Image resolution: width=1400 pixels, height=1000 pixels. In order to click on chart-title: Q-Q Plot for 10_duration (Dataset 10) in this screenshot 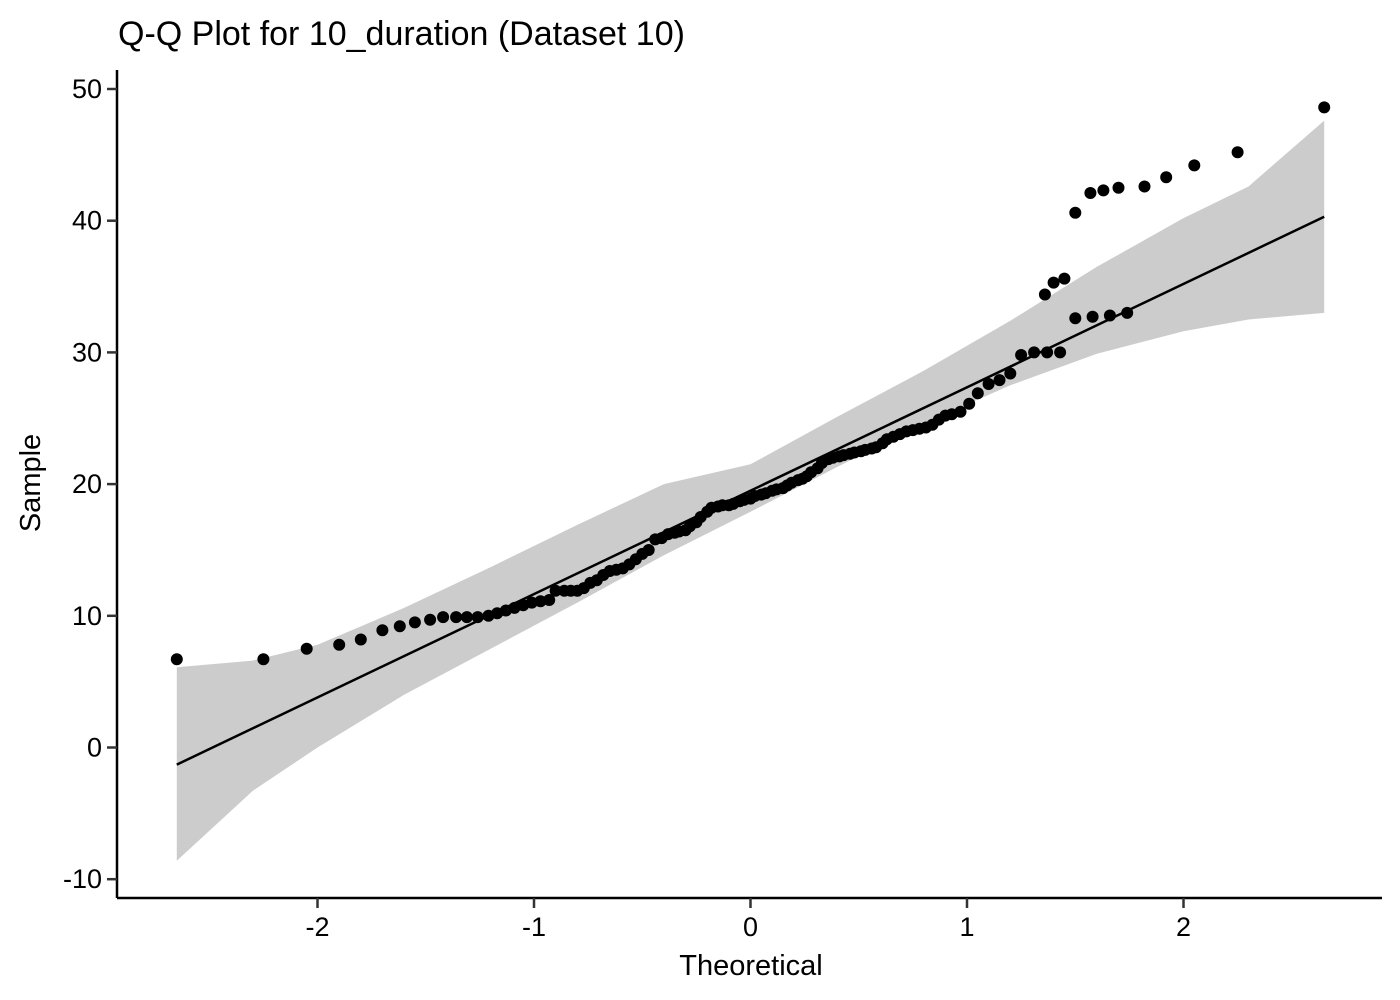, I will do `click(401, 34)`.